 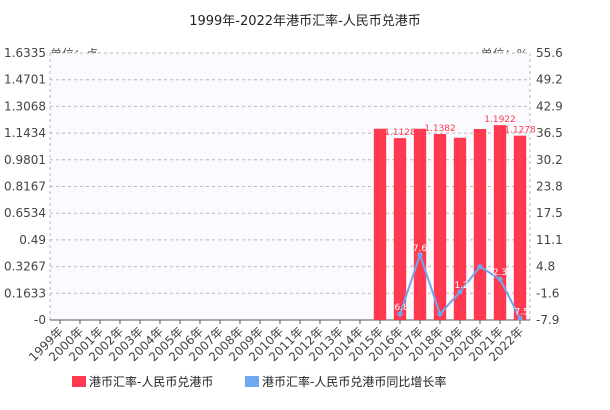 What do you see at coordinates (400, 133) in the screenshot?
I see `bar-value-label: 1.1128` at bounding box center [400, 133].